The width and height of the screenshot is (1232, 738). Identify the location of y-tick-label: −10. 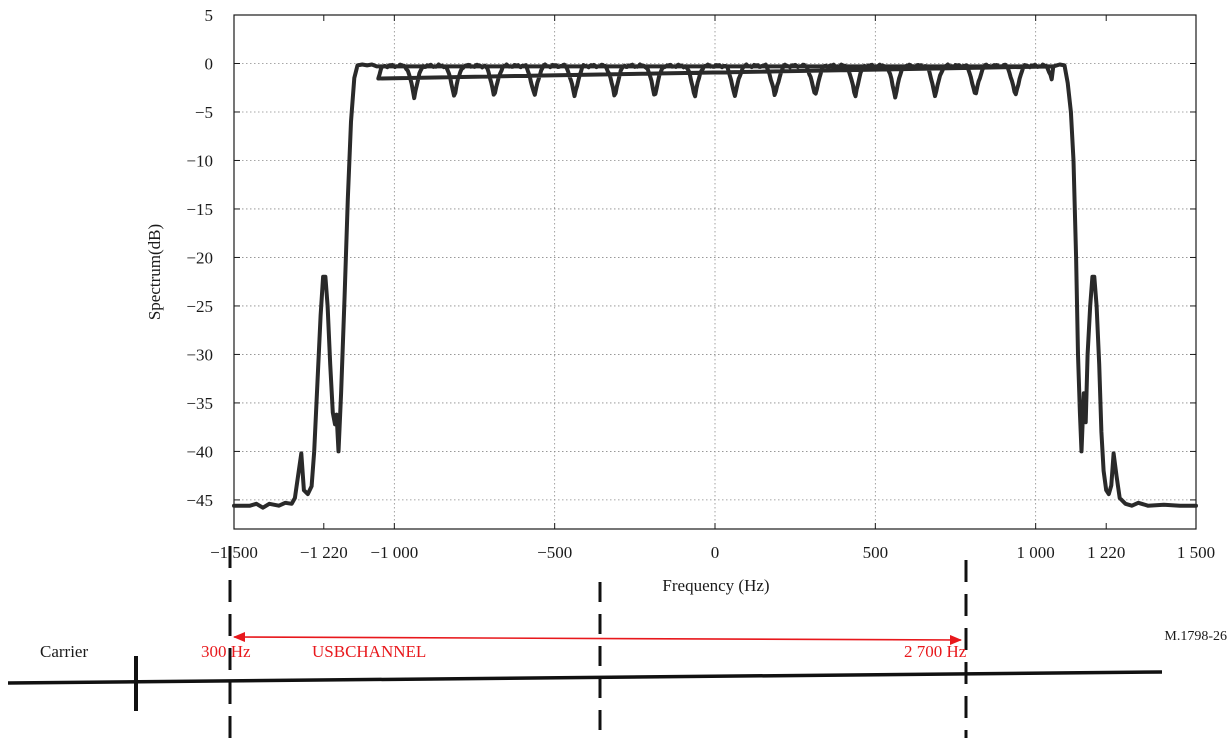
(199, 160).